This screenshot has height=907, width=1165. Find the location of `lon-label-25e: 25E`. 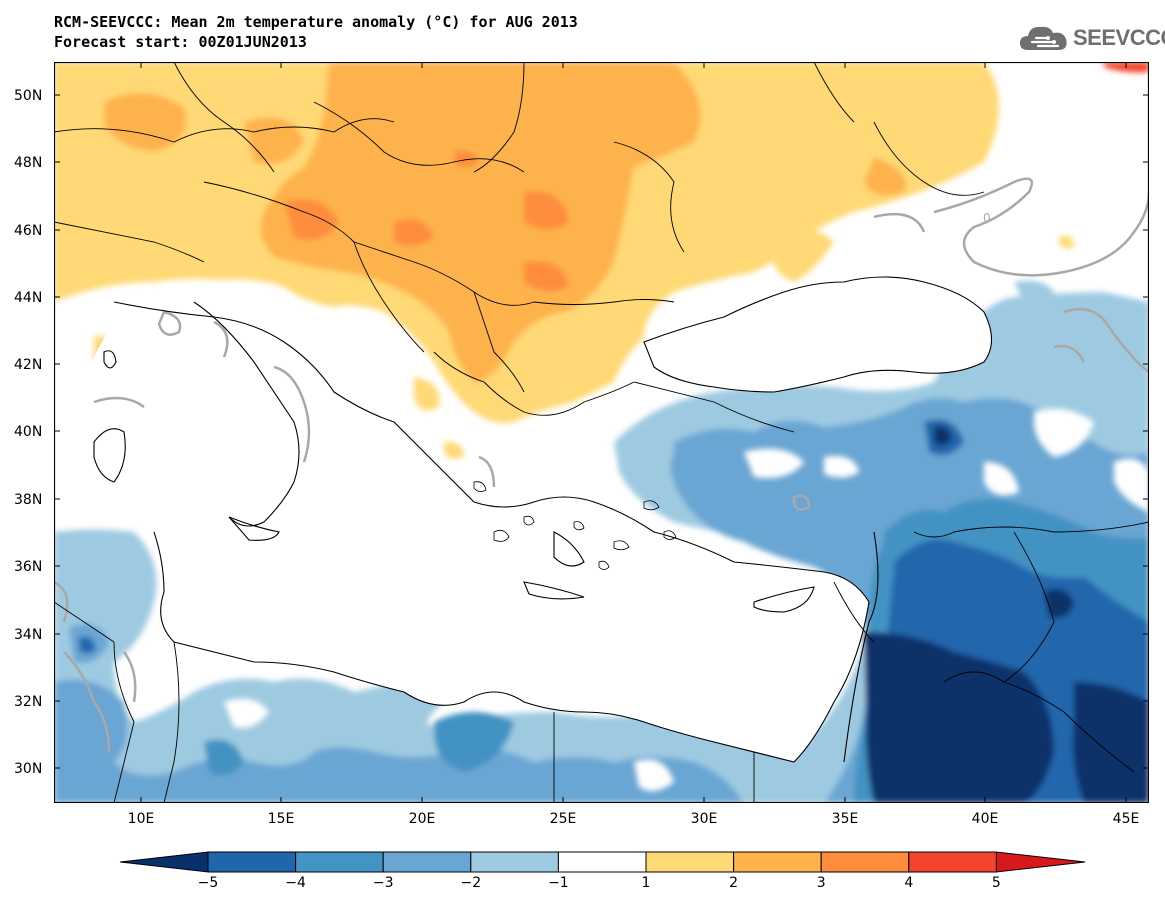

lon-label-25e: 25E is located at coordinates (563, 819).